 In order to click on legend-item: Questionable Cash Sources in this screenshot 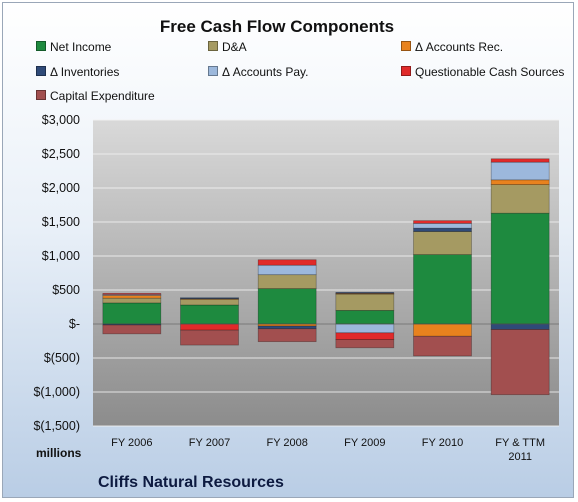, I will do `click(482, 72)`.